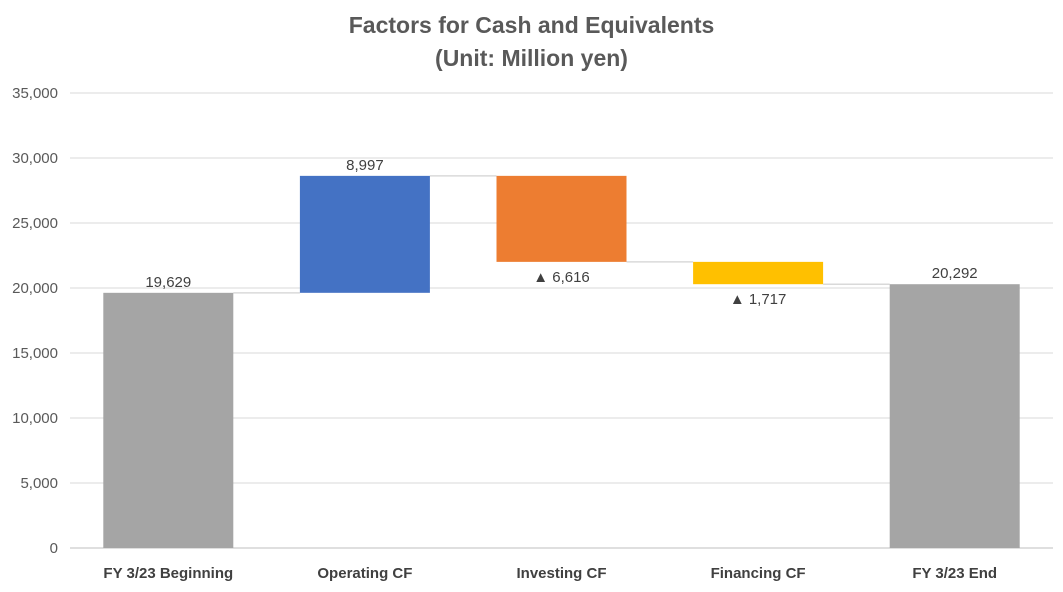  Describe the element at coordinates (364, 573) in the screenshot. I see `x-tick-label: Operating CF` at that location.